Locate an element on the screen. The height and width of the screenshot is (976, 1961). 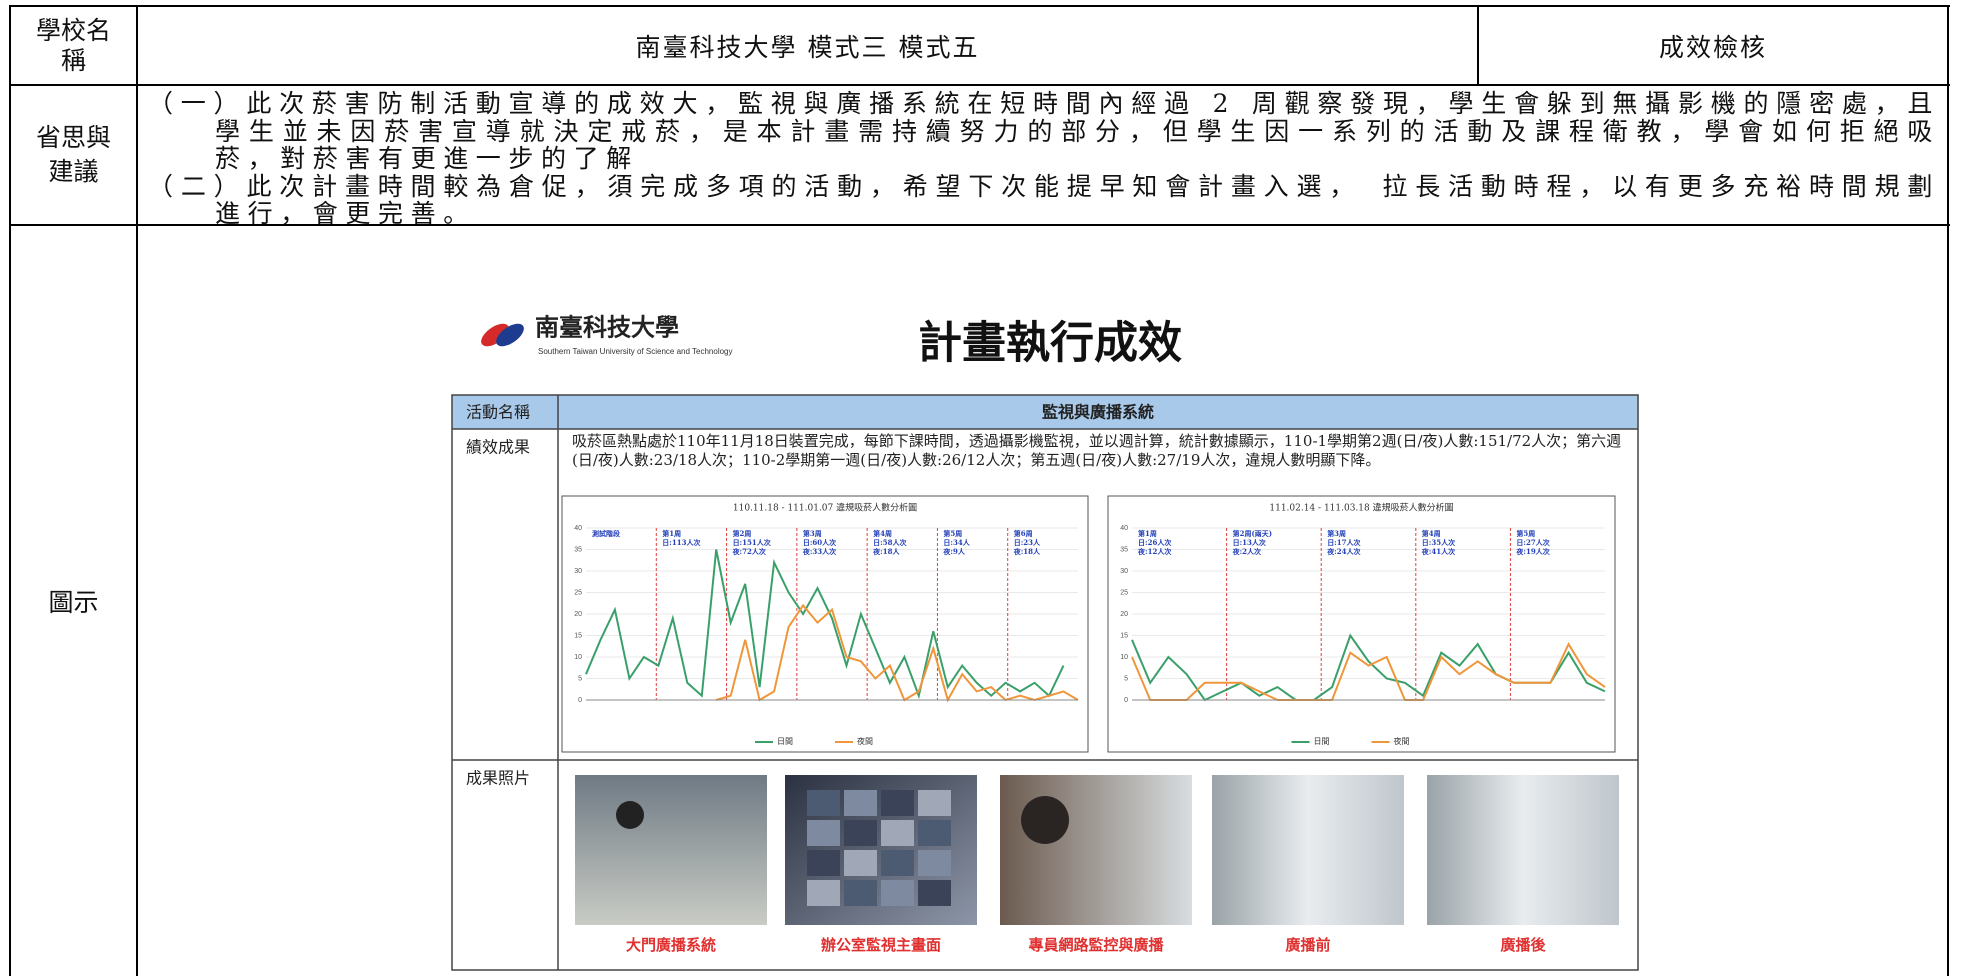
annotation: 日:151人次 is located at coordinates (752, 542).